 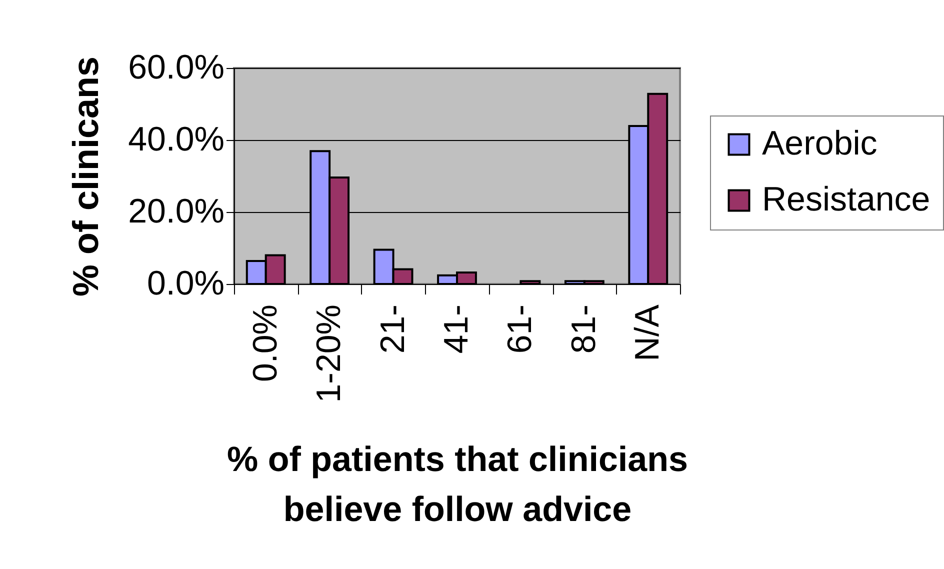 What do you see at coordinates (393, 329) in the screenshot?
I see `x-tick-label: 21-` at bounding box center [393, 329].